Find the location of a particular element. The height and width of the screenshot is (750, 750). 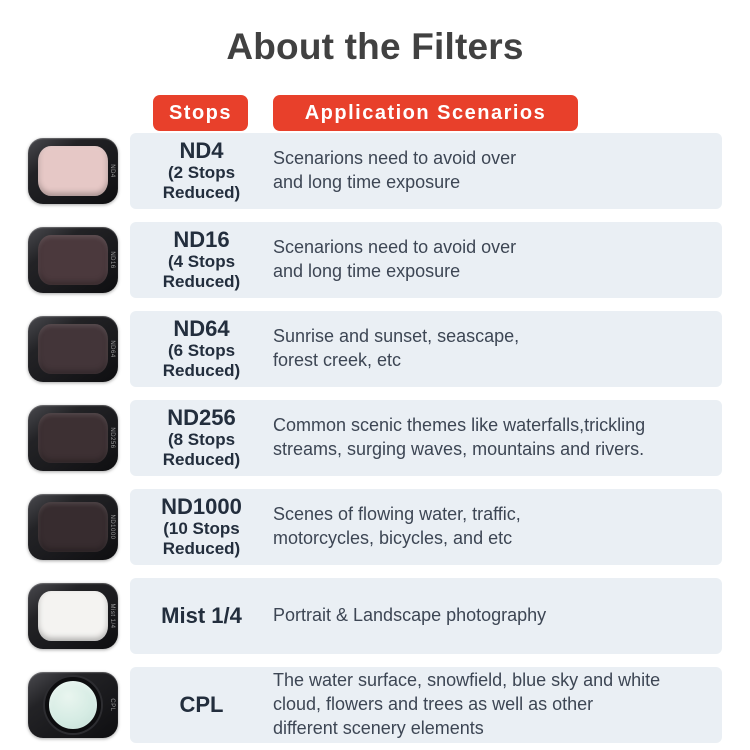

filter-engraving: ND4 is located at coordinates (112, 171).